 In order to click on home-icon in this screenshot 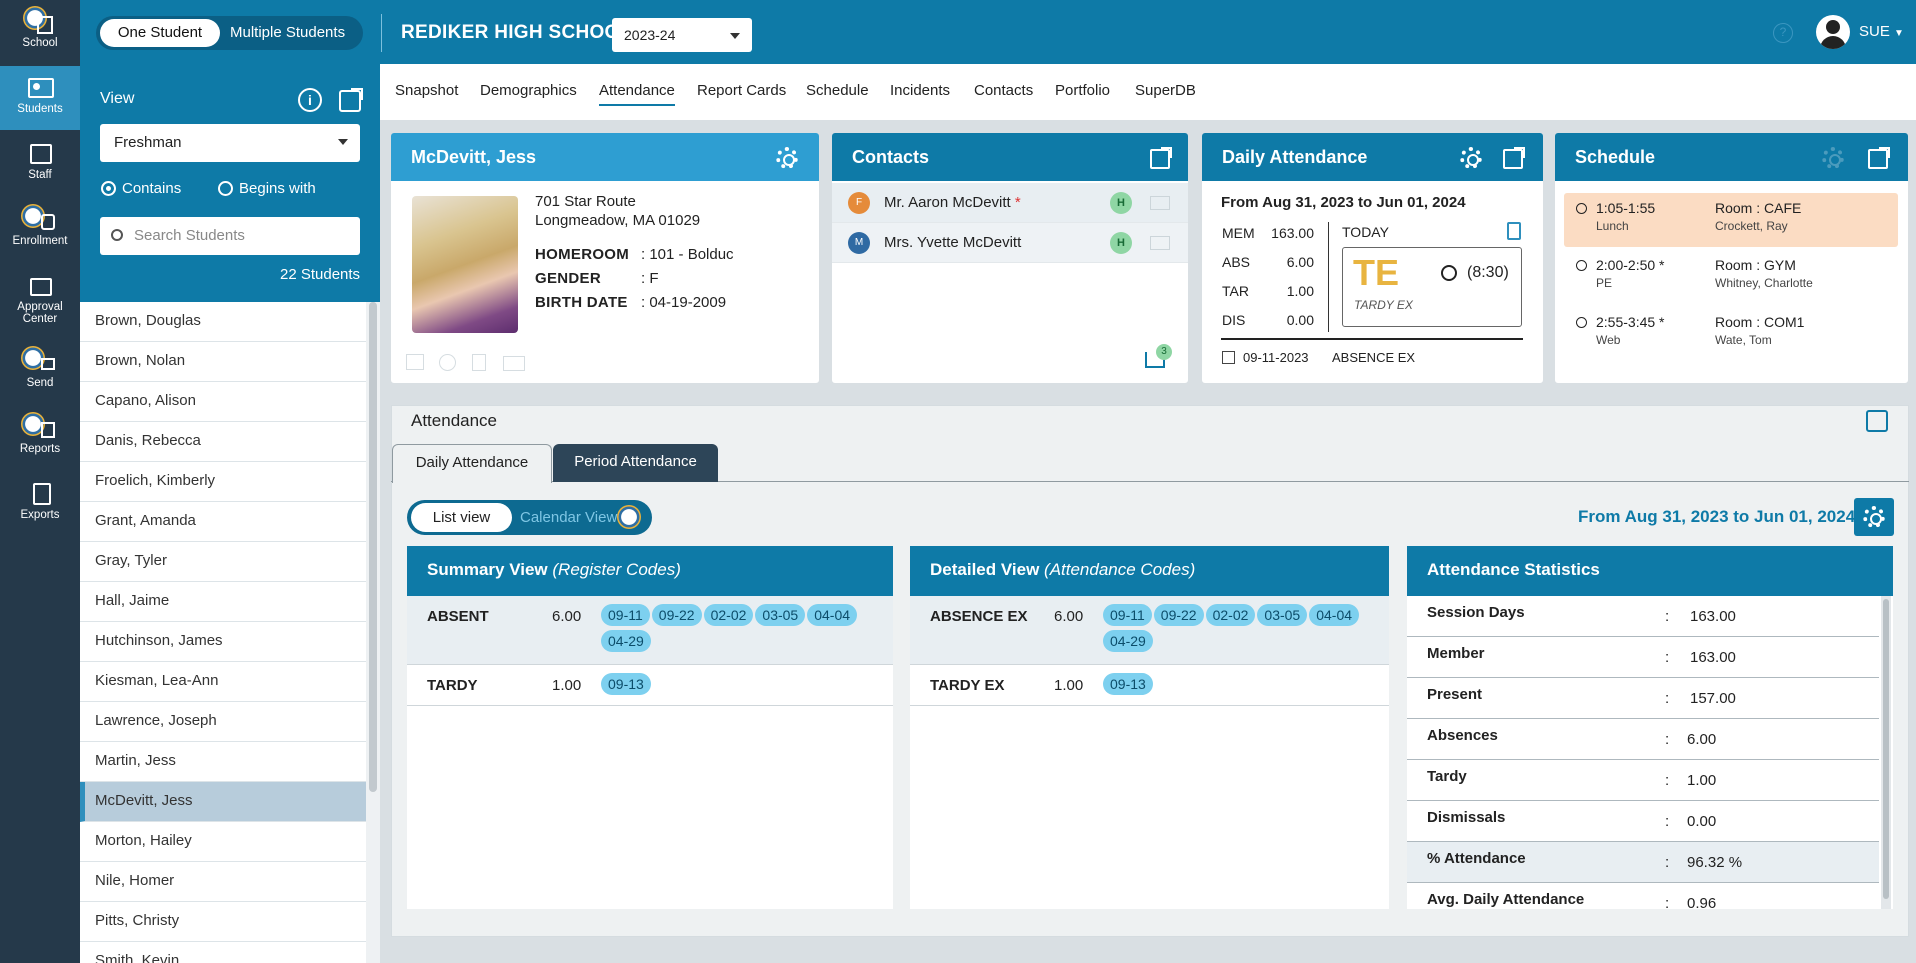, I will do `click(1155, 360)`.